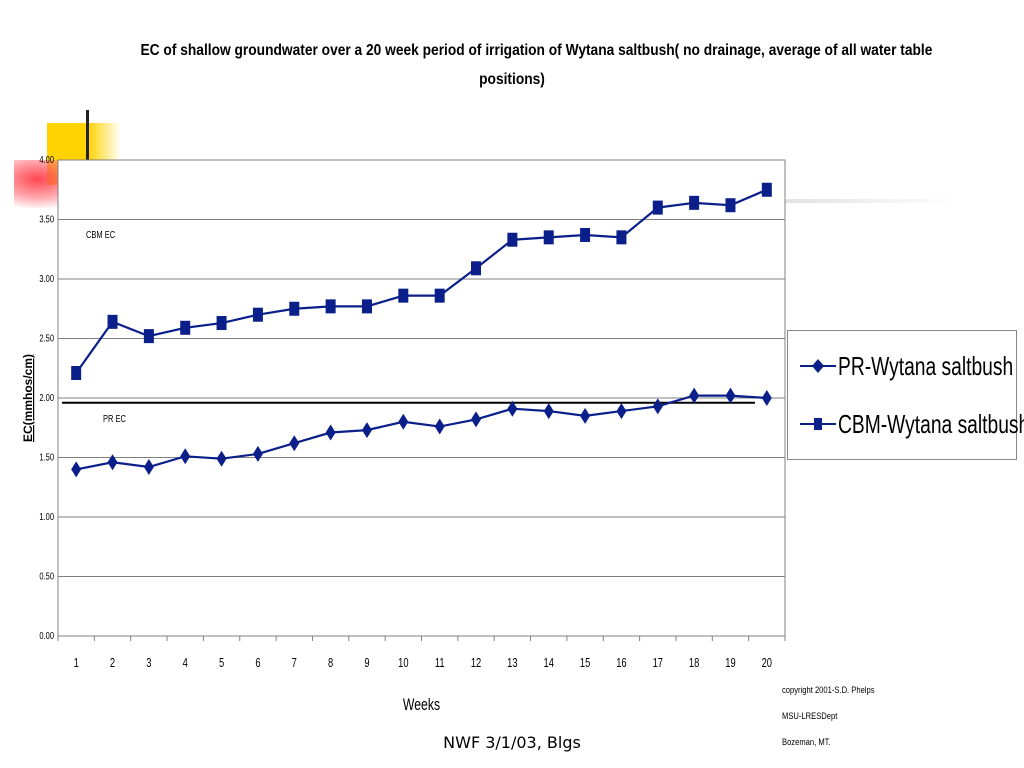 Image resolution: width=1024 pixels, height=768 pixels. What do you see at coordinates (865, 201) in the screenshot?
I see `decor-horizontal-rule` at bounding box center [865, 201].